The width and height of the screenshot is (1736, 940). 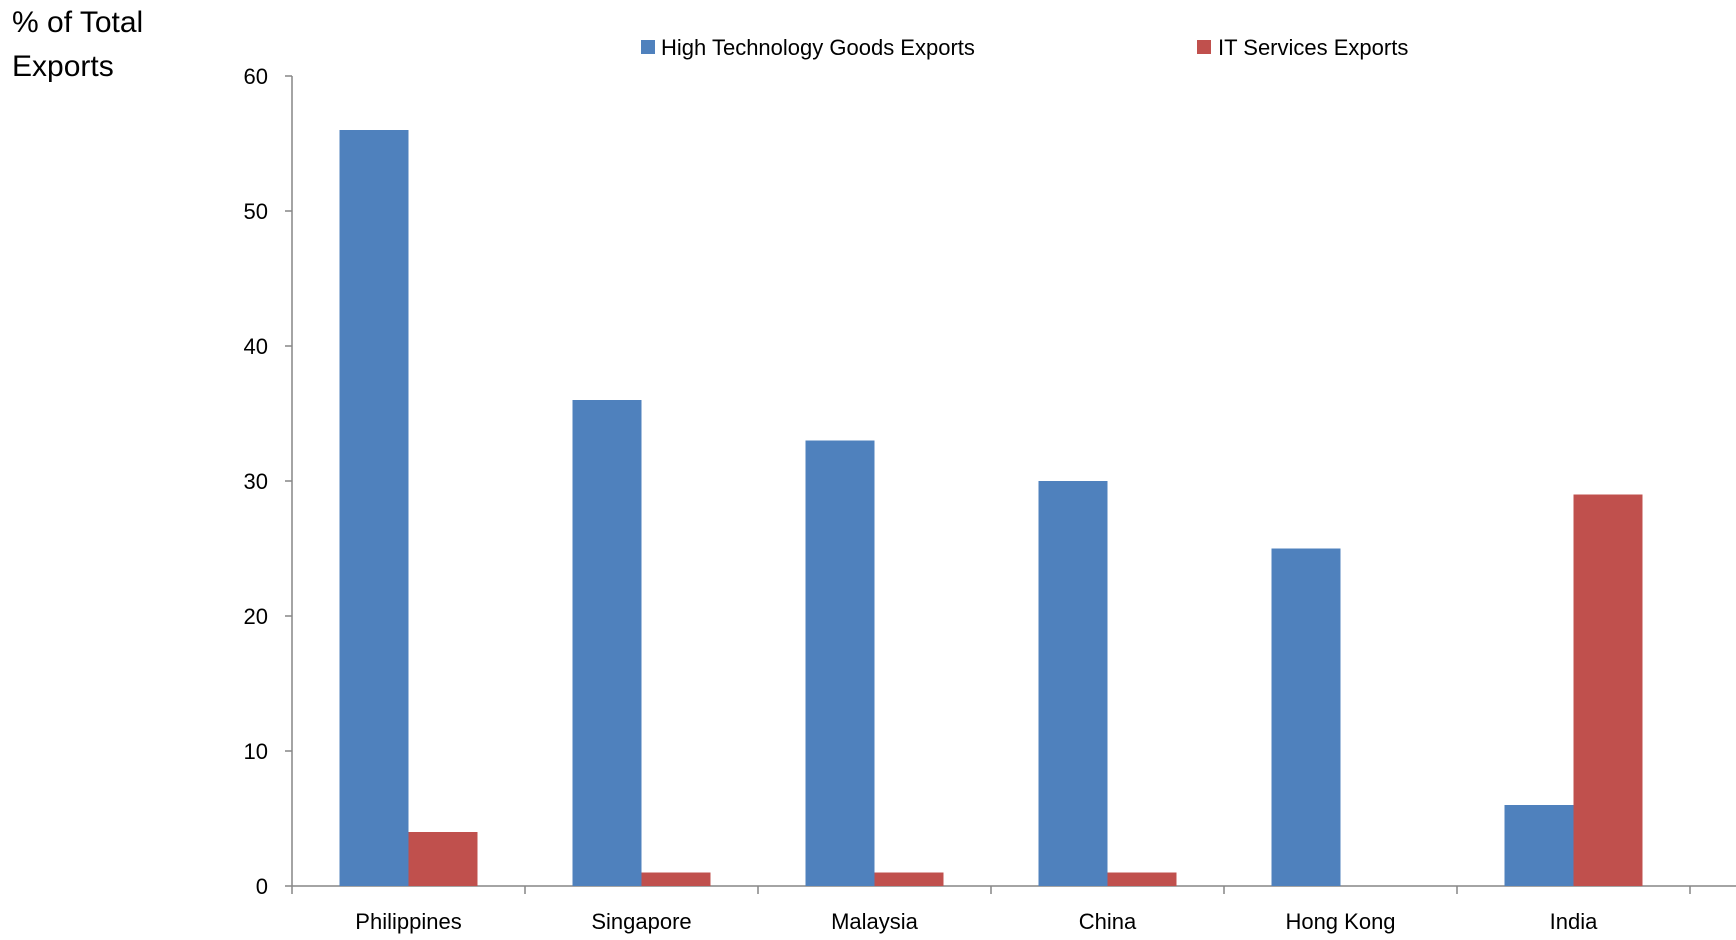 What do you see at coordinates (256, 481) in the screenshot?
I see `y-tick-label: 30` at bounding box center [256, 481].